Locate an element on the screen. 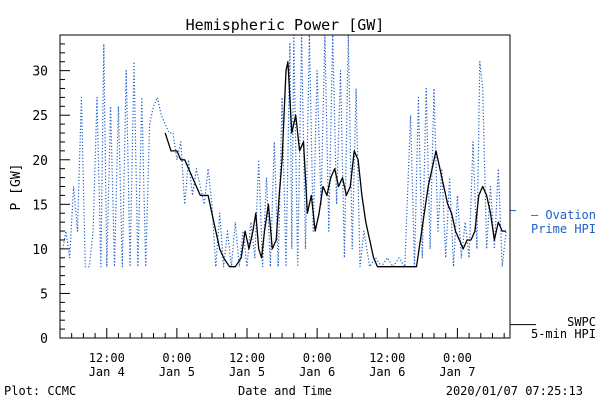 Image resolution: width=600 pixels, height=400 pixels. timestamp: 2020/01/07 07:25:13 is located at coordinates (514, 391).